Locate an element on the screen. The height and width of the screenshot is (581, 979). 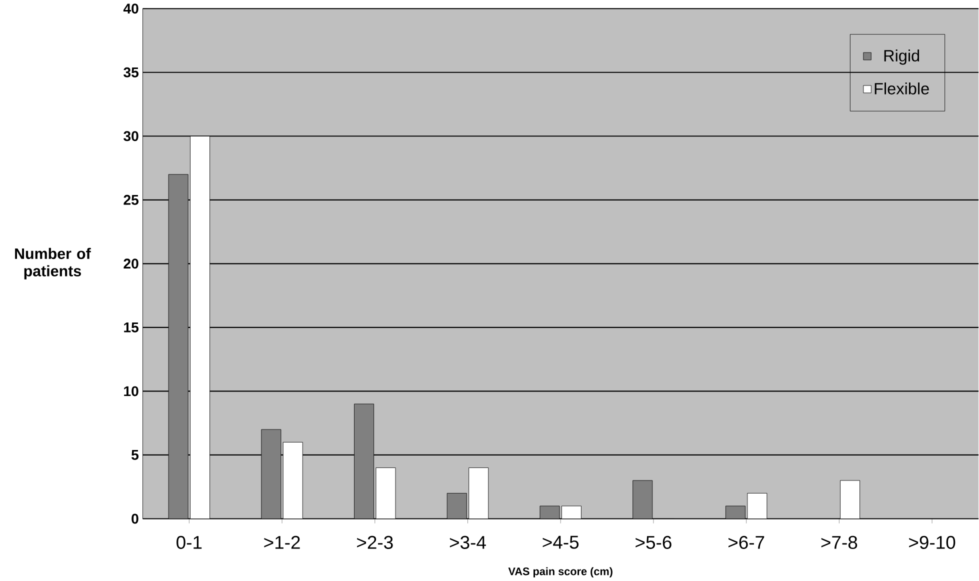
x-axis-title: VAS pain score (cm) is located at coordinates (560, 572).